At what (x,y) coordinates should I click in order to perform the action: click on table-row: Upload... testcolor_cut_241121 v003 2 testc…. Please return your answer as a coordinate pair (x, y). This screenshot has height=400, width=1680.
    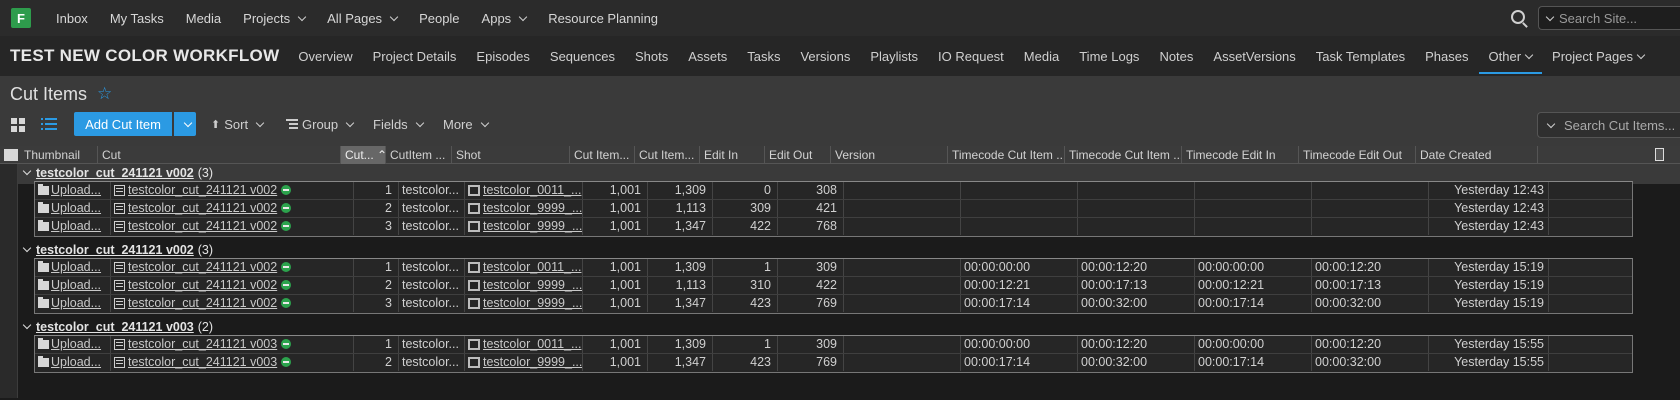
    Looking at the image, I should click on (833, 363).